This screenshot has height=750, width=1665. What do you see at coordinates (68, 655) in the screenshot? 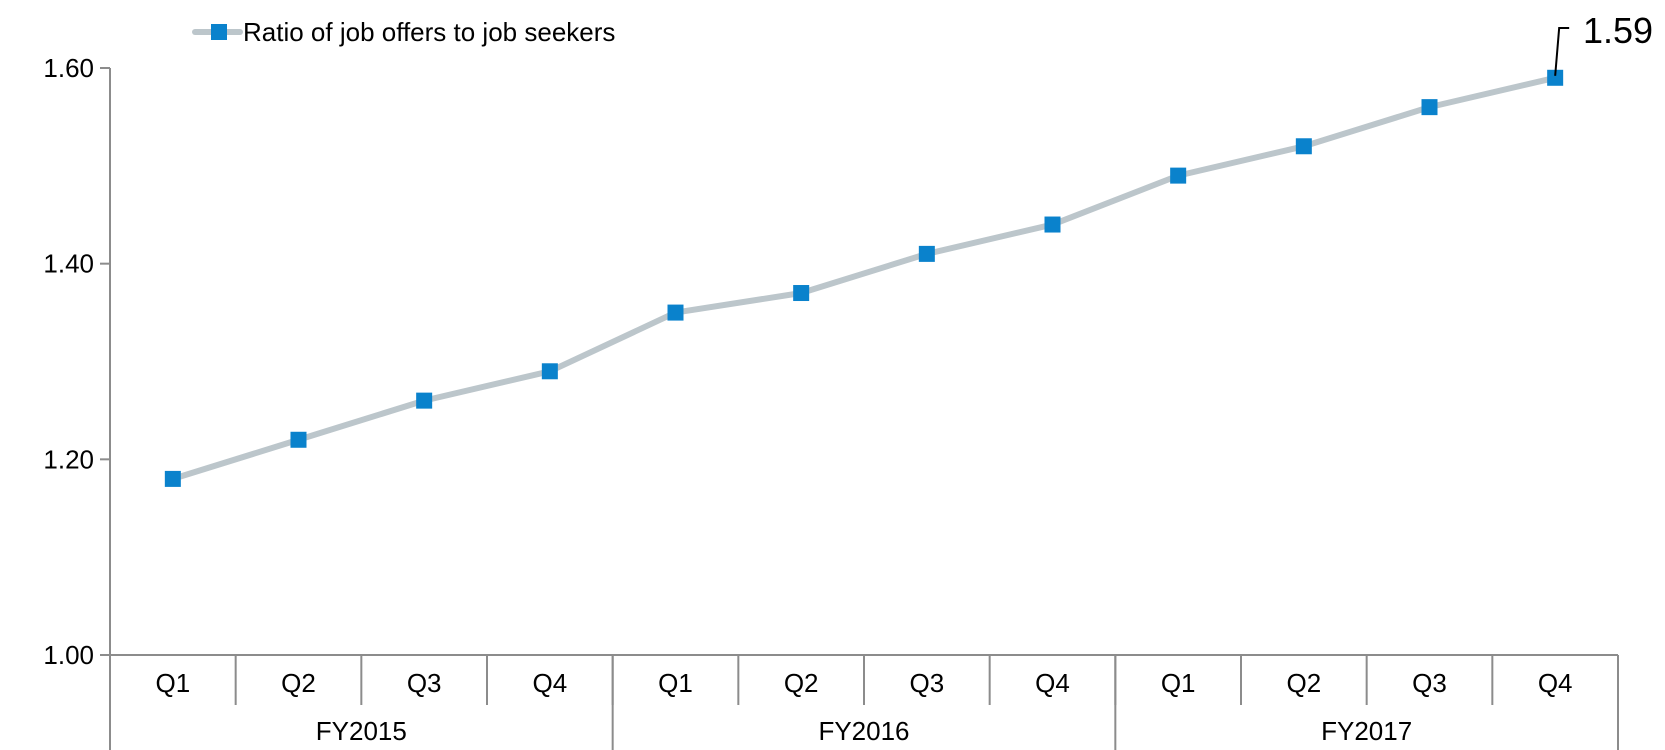
I see `y-tick-label: 1.00` at bounding box center [68, 655].